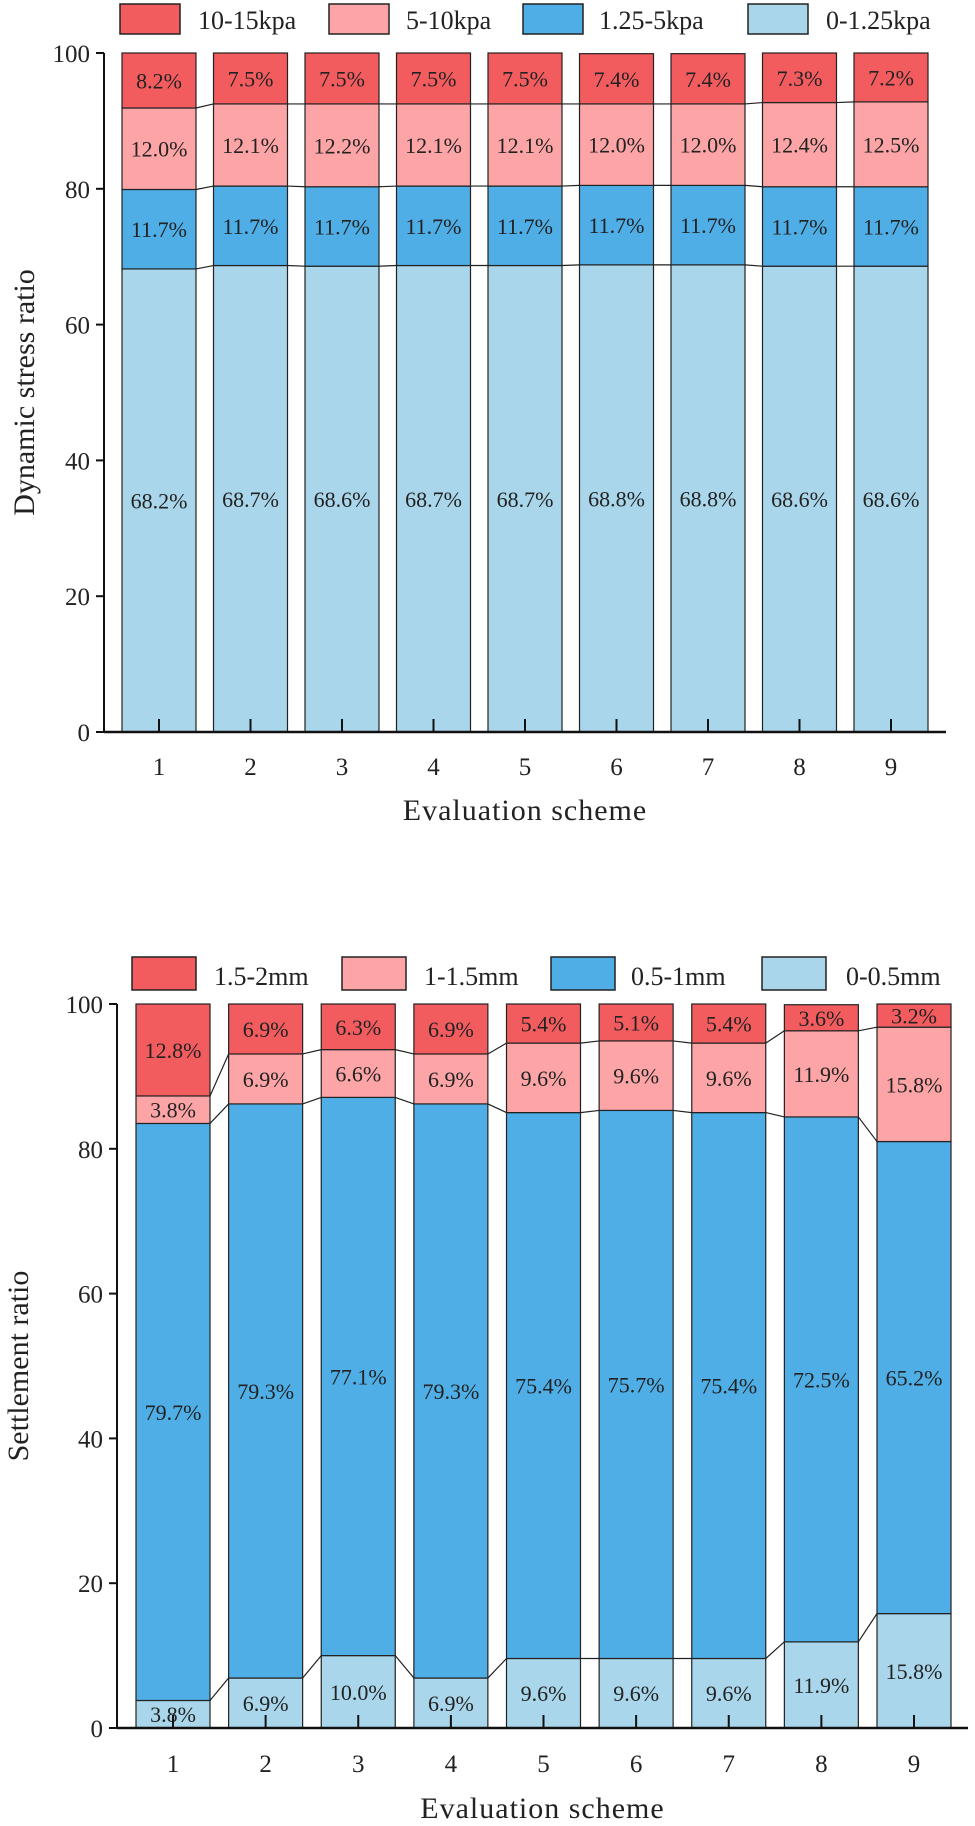 The width and height of the screenshot is (975, 1826). I want to click on x-tick-label: 5, so click(525, 767).